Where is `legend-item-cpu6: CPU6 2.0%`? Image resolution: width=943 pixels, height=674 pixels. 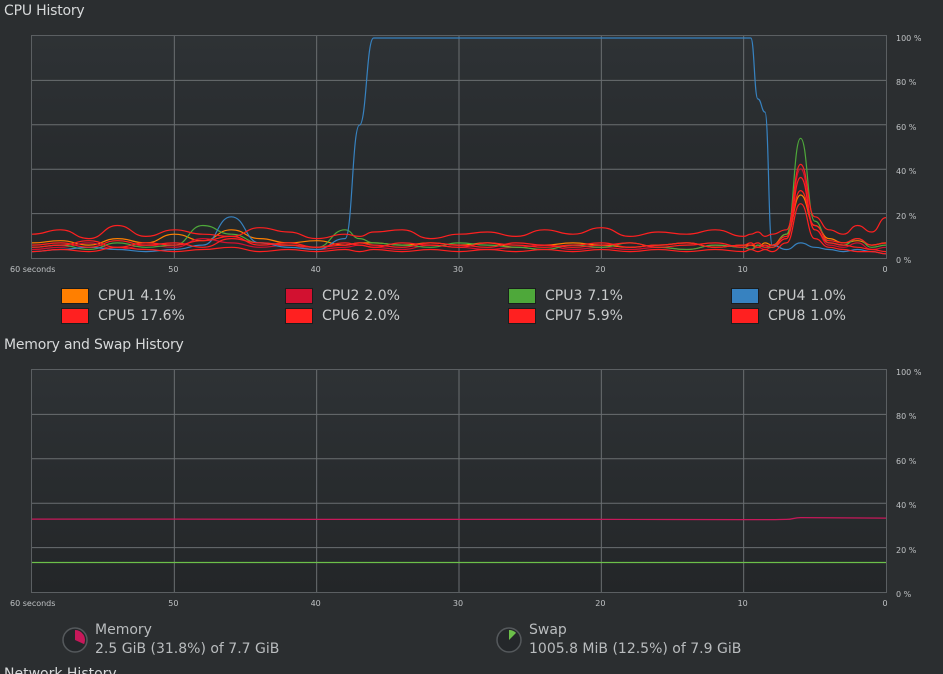 legend-item-cpu6: CPU6 2.0% is located at coordinates (342, 316).